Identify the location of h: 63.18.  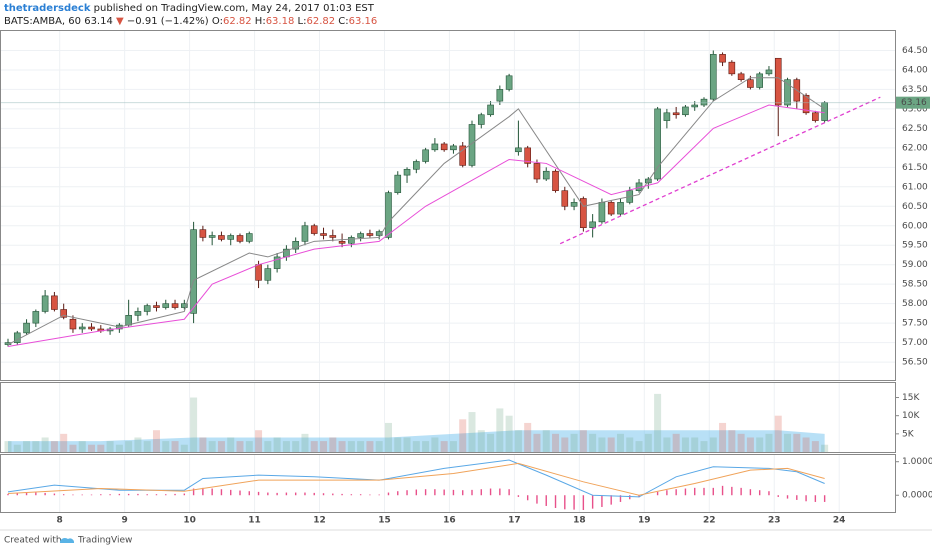
(280, 21).